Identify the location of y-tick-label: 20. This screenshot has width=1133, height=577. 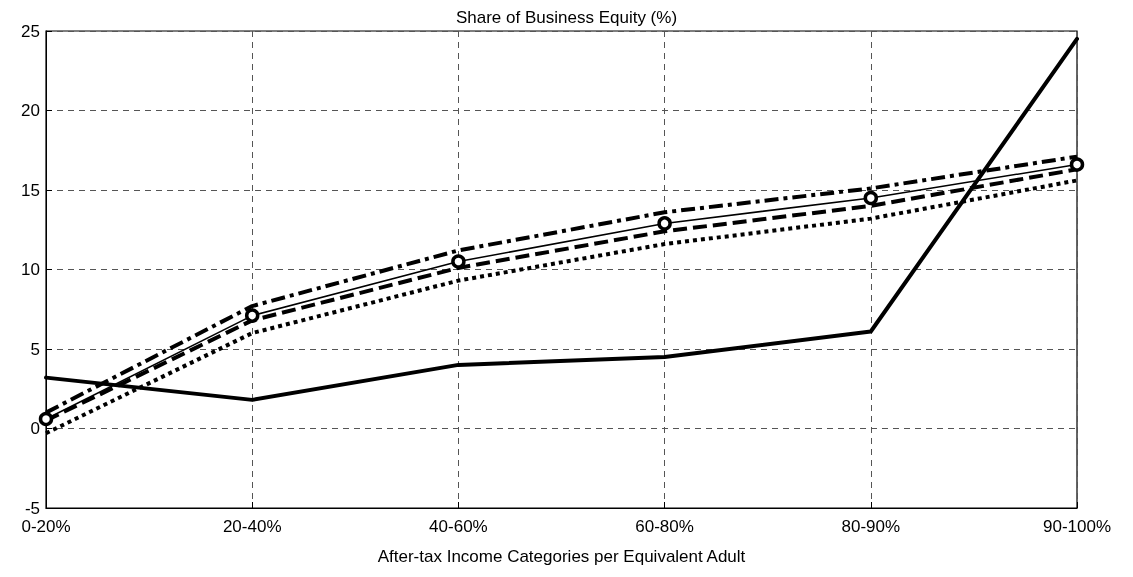
(30, 110).